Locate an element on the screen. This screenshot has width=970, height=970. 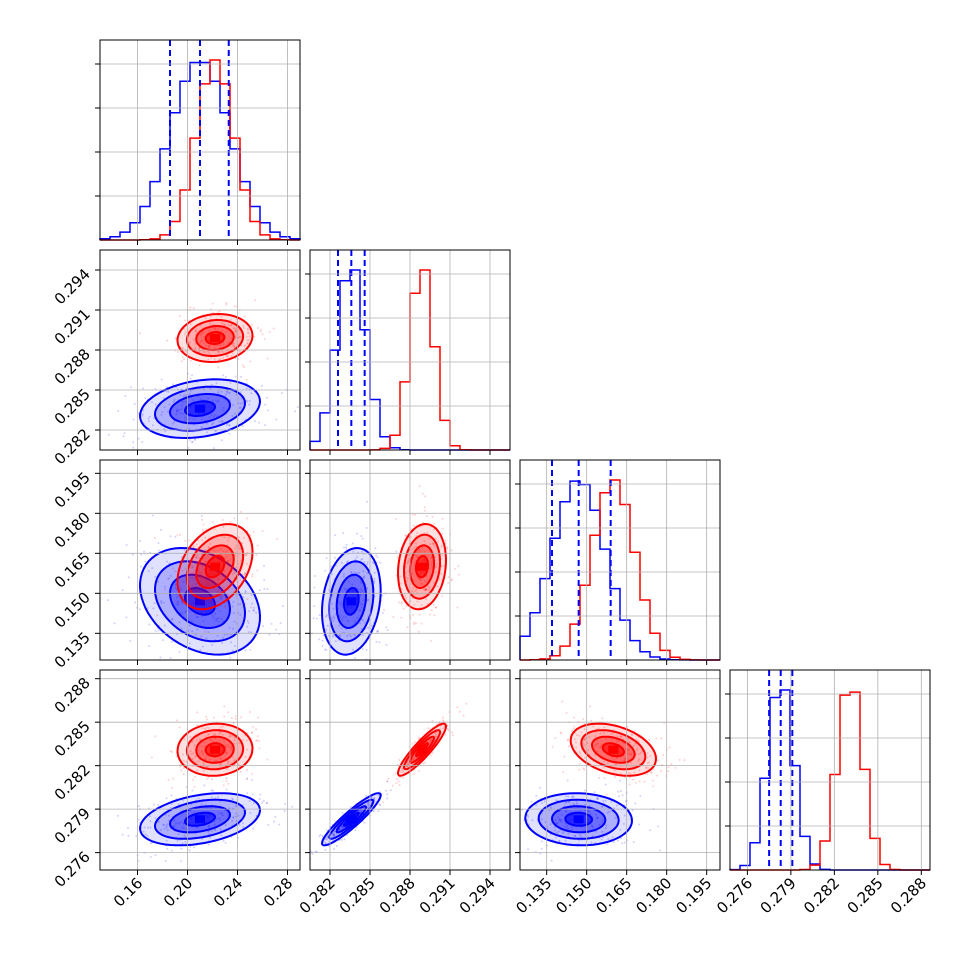
axes-frame is located at coordinates (830, 770).